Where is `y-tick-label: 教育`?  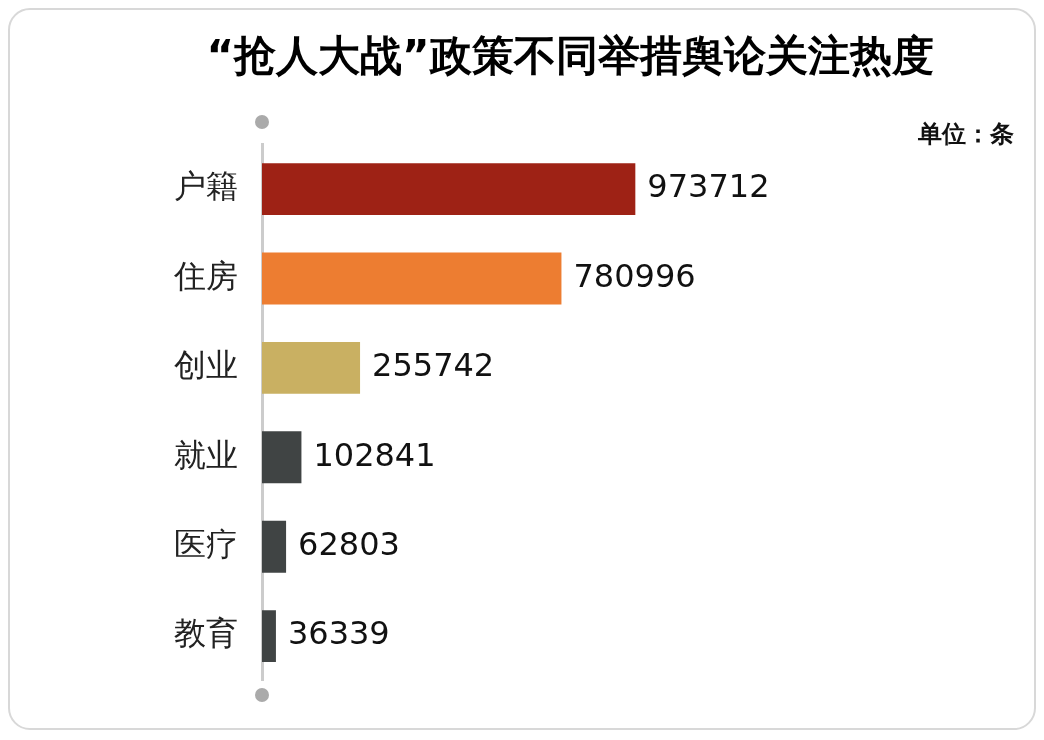 y-tick-label: 教育 is located at coordinates (206, 633).